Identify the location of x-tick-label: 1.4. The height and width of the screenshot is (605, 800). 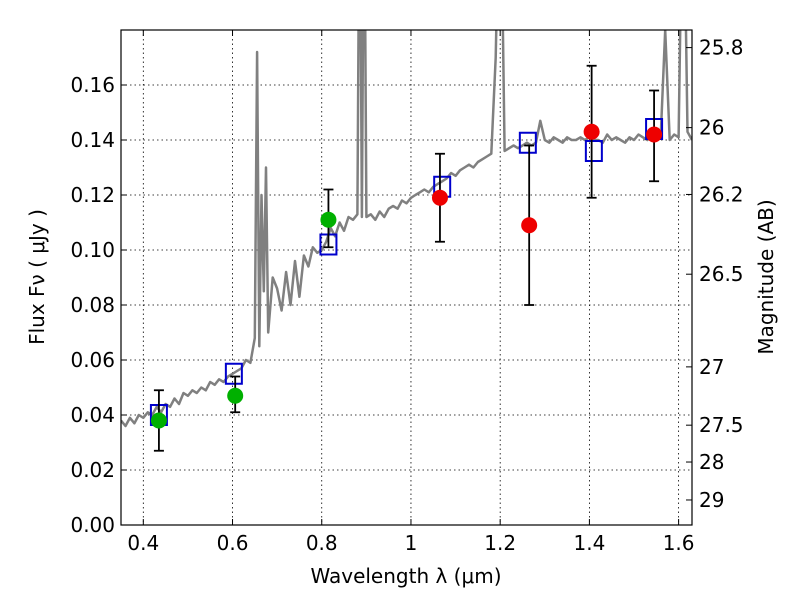
(589, 543).